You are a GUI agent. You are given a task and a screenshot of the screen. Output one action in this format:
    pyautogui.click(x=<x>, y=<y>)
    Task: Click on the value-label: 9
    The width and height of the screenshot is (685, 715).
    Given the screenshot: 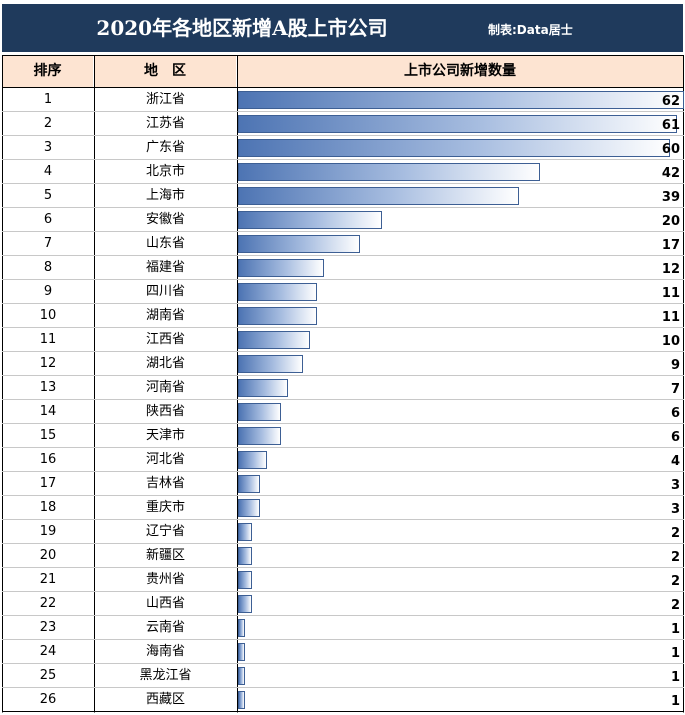 What is the action you would take?
    pyautogui.click(x=675, y=365)
    